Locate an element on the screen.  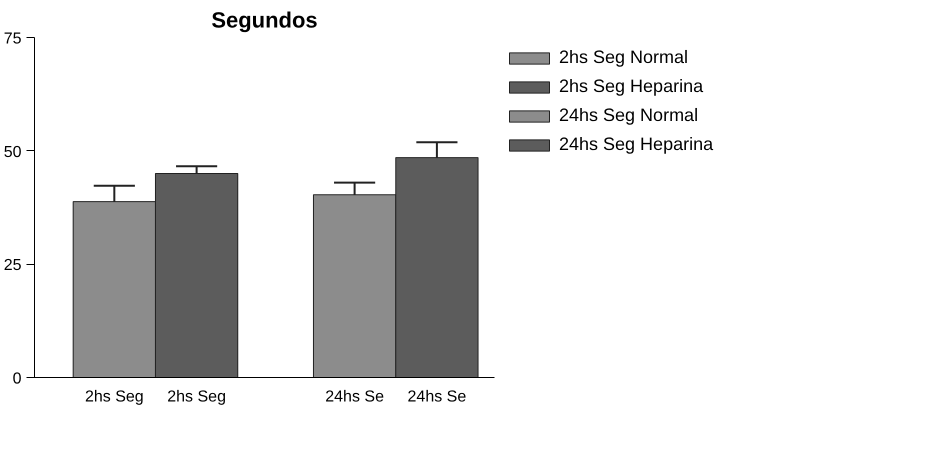
legend-label: 2hs Seg Heparina is located at coordinates (631, 86).